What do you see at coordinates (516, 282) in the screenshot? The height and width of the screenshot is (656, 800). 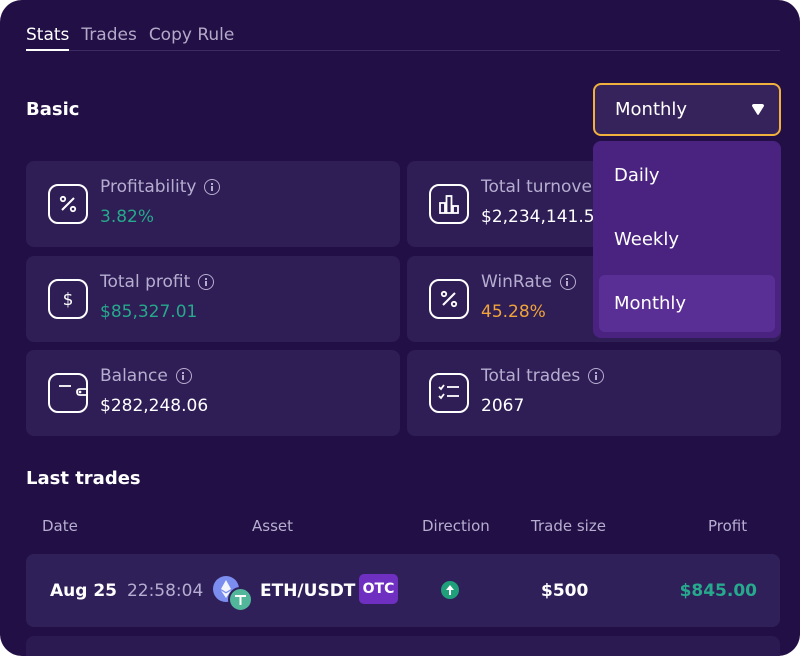 I see `winrate-label: WinRate` at bounding box center [516, 282].